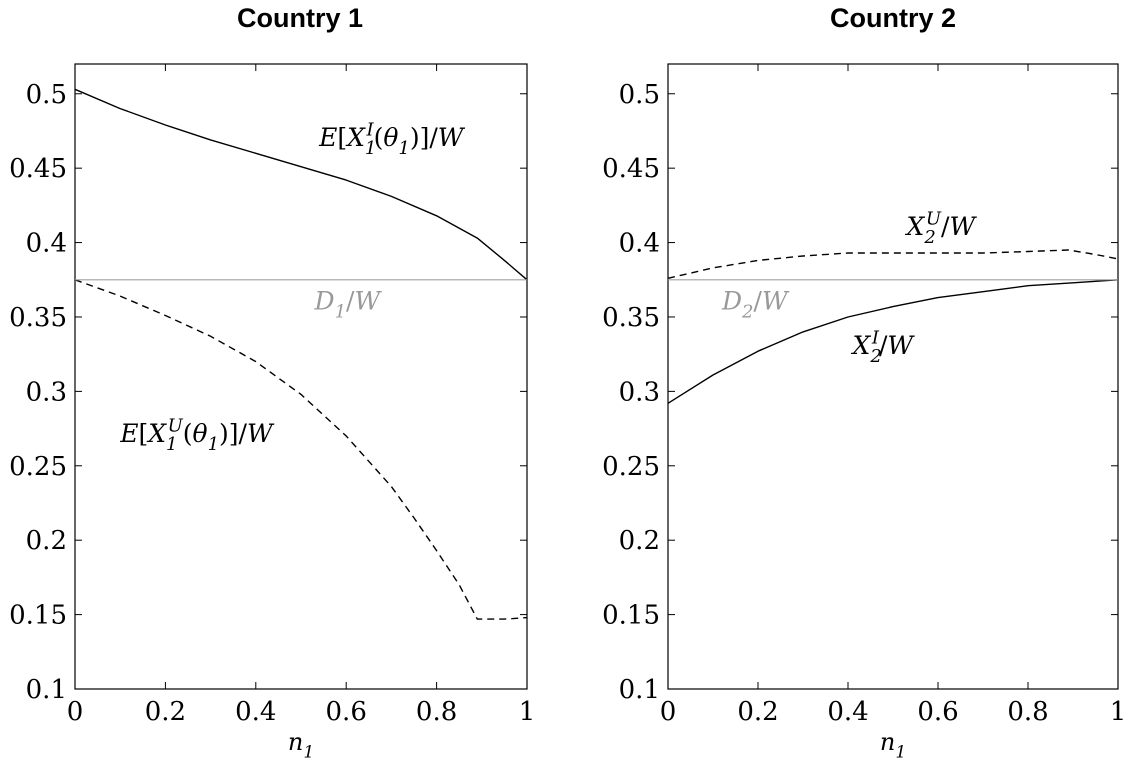 This screenshot has height=761, width=1128. Describe the element at coordinates (300, 18) in the screenshot. I see `chart-title: Country 1` at that location.